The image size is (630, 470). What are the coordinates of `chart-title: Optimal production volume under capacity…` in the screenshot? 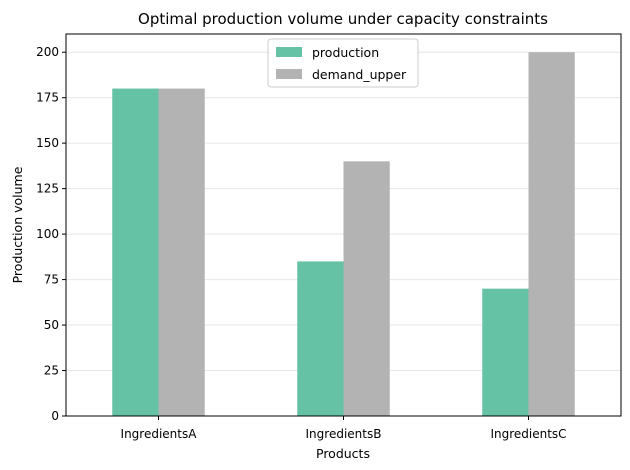 It's located at (343, 19).